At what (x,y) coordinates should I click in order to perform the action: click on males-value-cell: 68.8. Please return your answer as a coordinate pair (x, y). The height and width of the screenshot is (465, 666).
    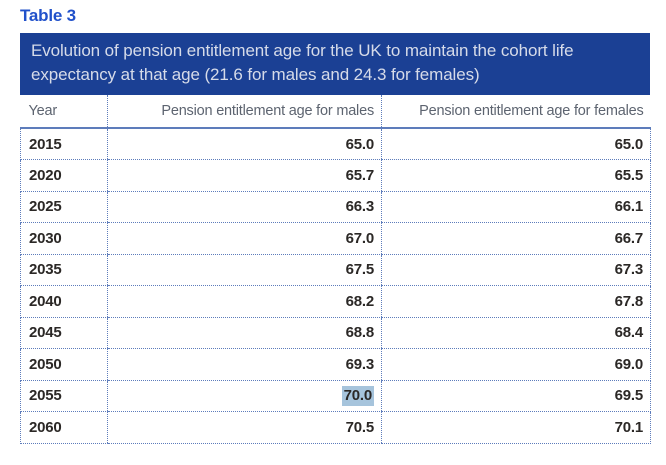
    Looking at the image, I should click on (244, 333).